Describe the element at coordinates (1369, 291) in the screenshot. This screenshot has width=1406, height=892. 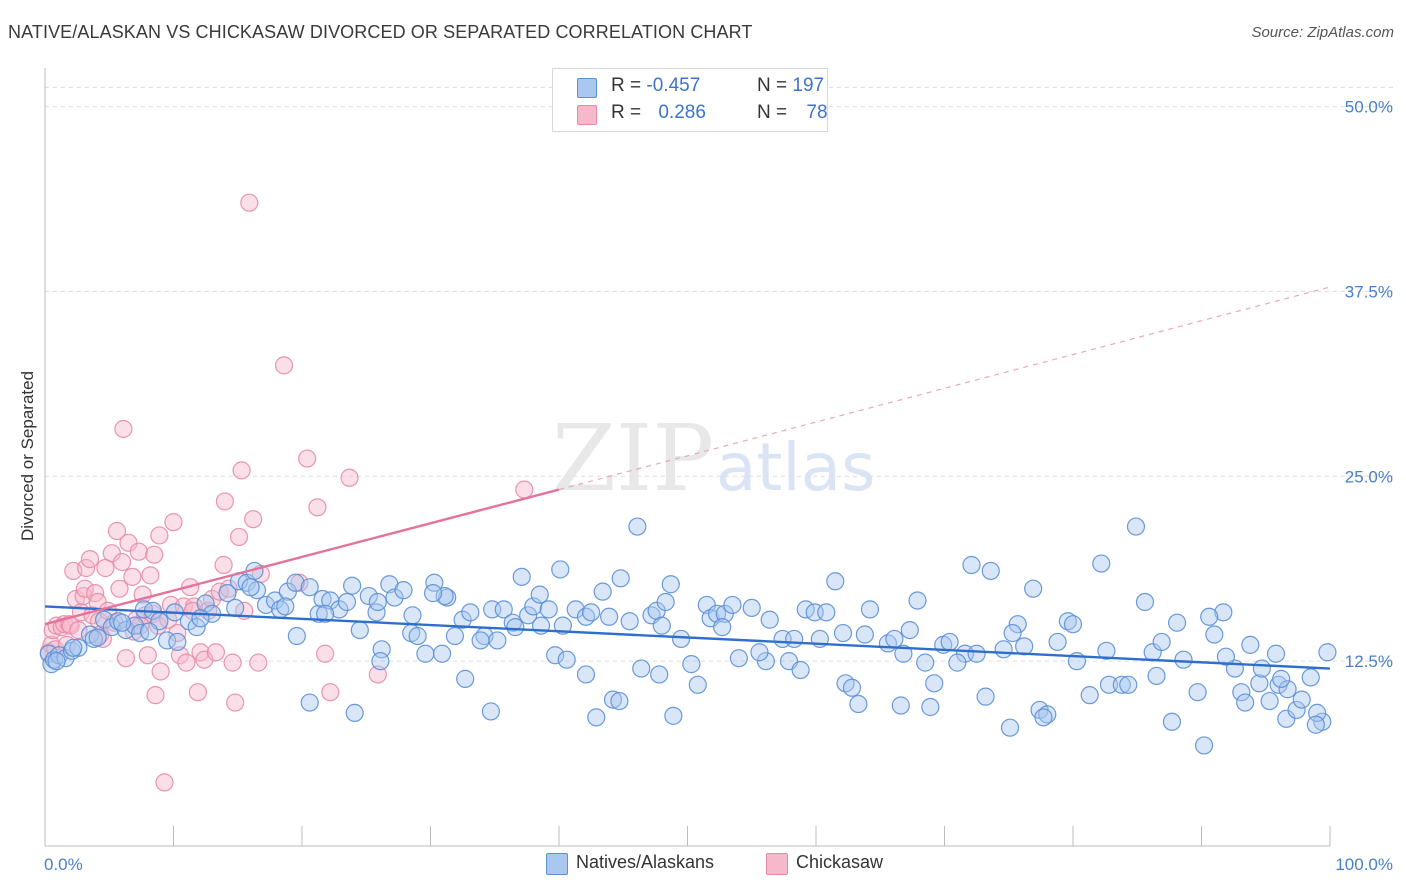
I see `y-tick-label: 37.5%` at that location.